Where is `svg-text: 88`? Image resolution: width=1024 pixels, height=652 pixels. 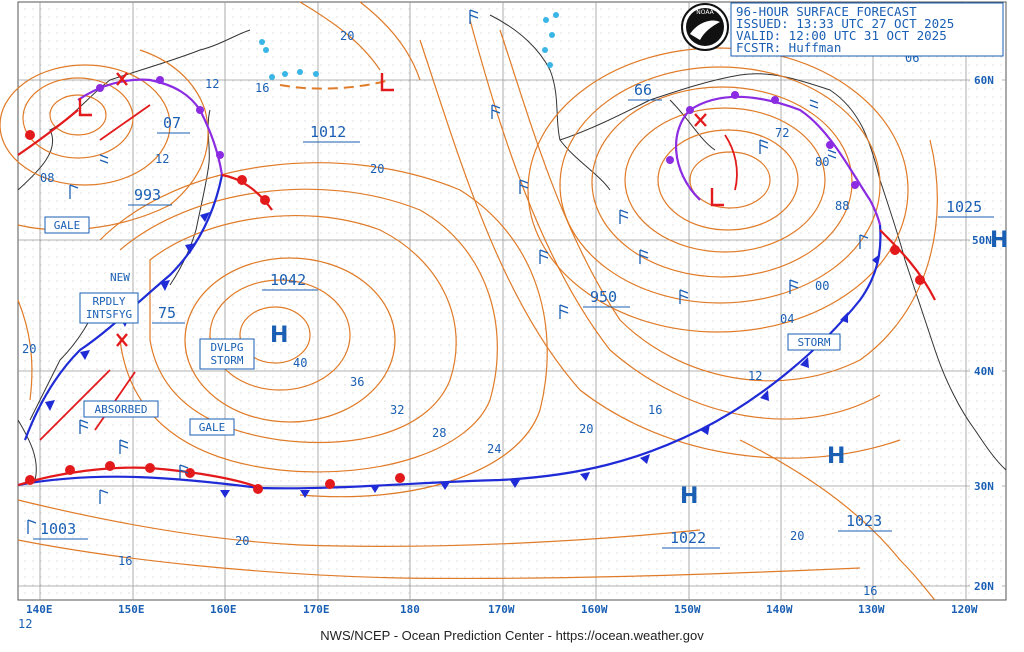 svg-text: 88 is located at coordinates (842, 206).